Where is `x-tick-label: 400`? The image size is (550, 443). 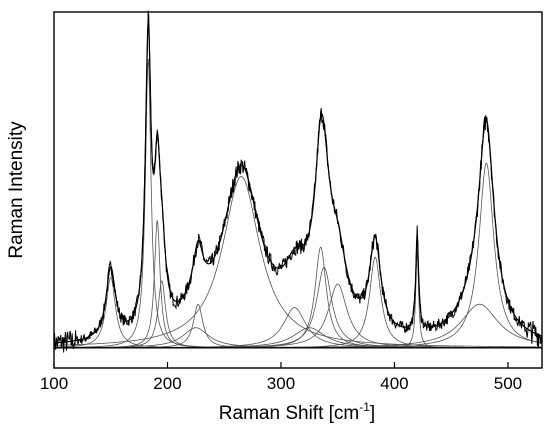 x-tick-label: 400 is located at coordinates (394, 383).